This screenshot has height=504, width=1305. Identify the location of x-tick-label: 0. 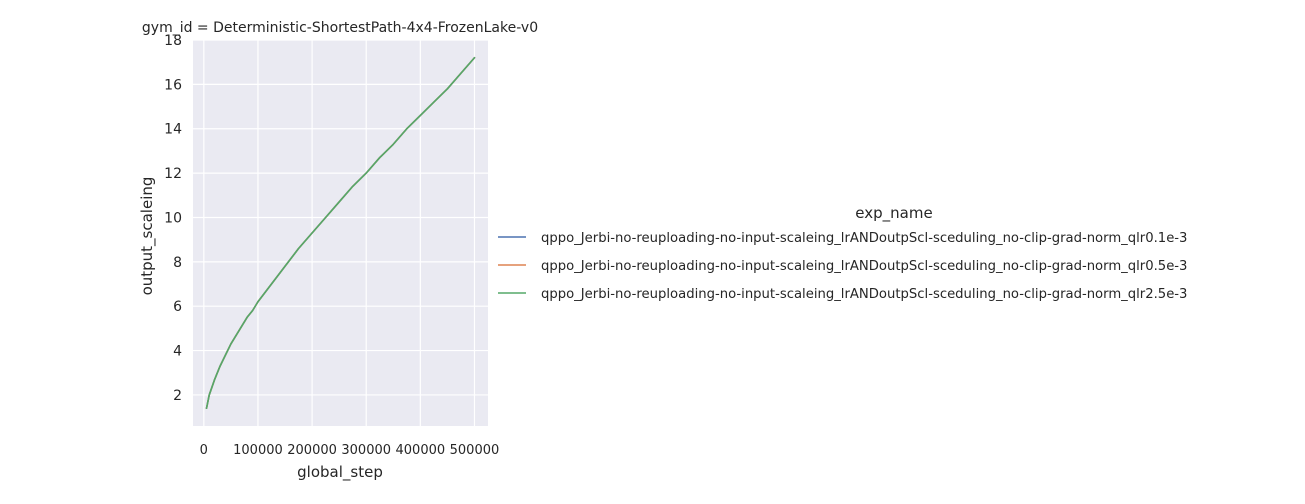
(204, 450).